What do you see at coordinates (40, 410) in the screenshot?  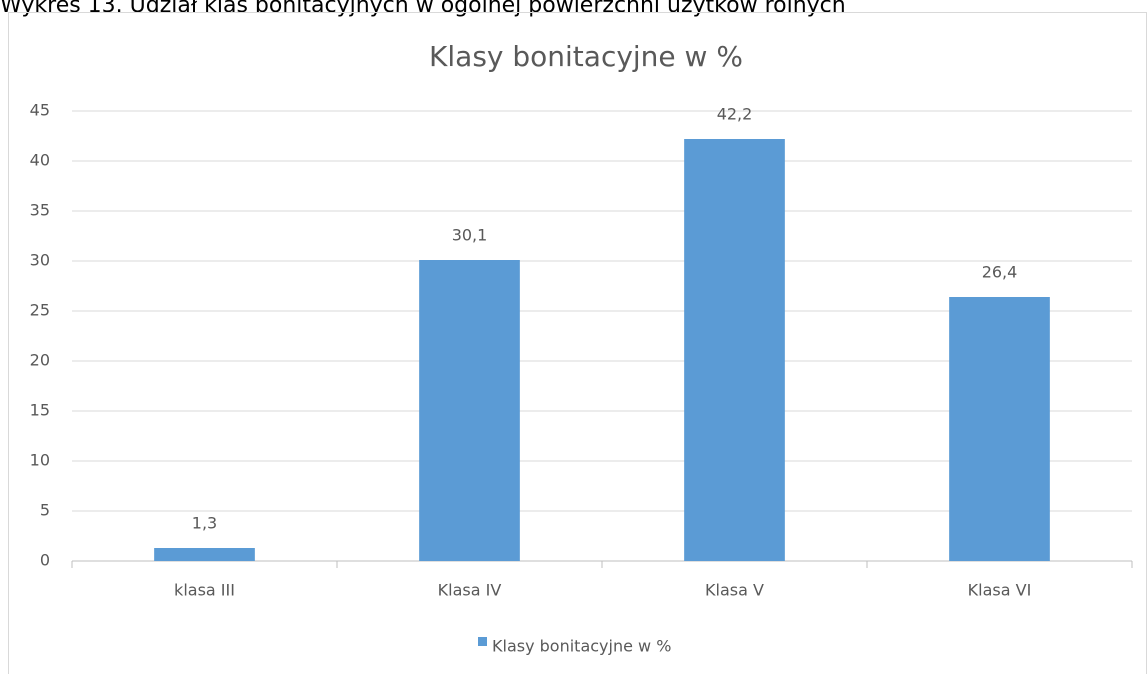 I see `y-tick-label: 15` at bounding box center [40, 410].